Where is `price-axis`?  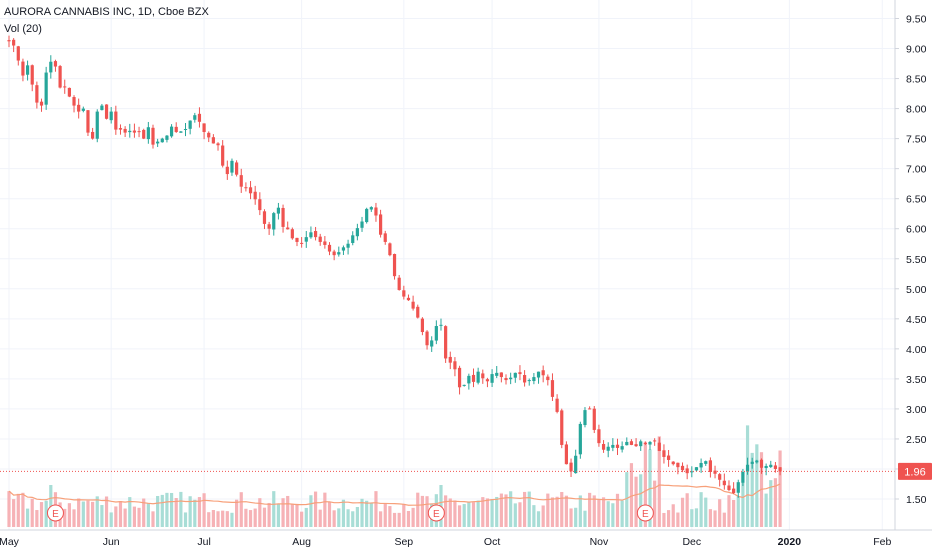
price-axis is located at coordinates (913, 265).